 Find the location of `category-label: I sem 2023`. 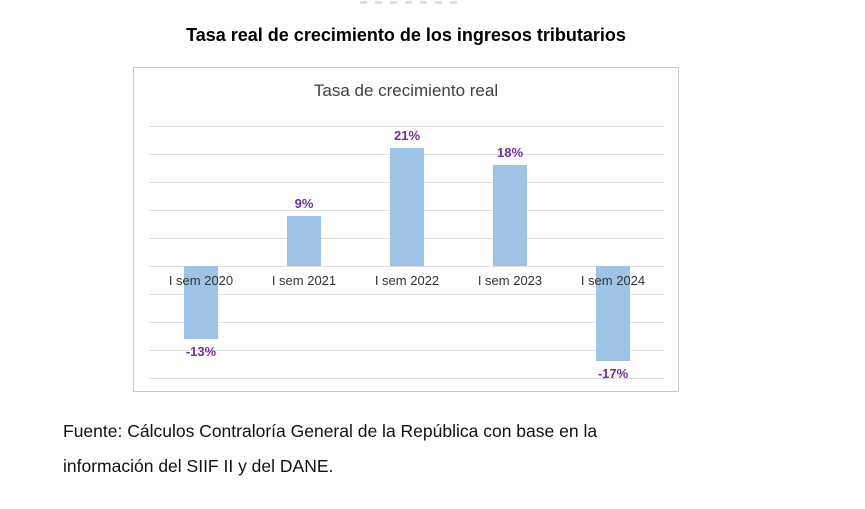

category-label: I sem 2023 is located at coordinates (510, 280).